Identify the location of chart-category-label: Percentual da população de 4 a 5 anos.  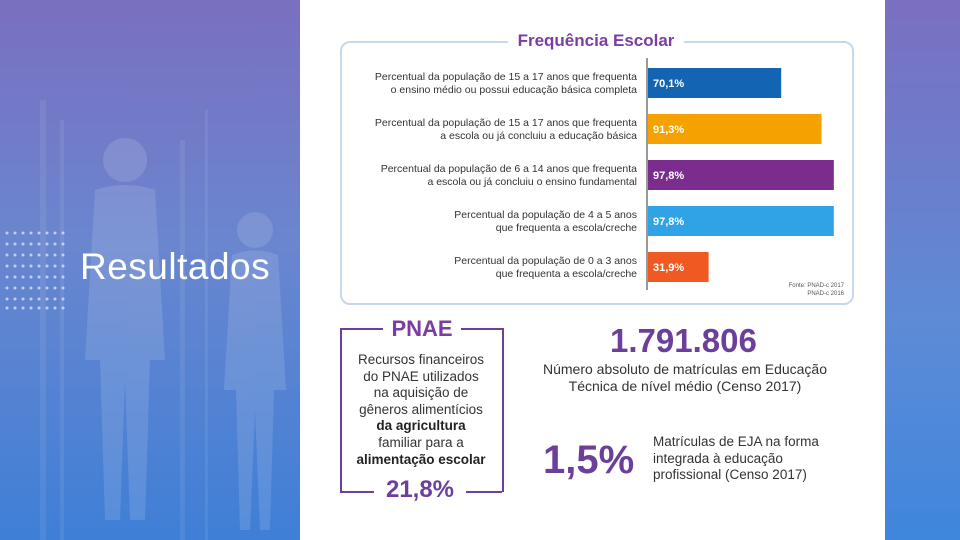
(545, 215).